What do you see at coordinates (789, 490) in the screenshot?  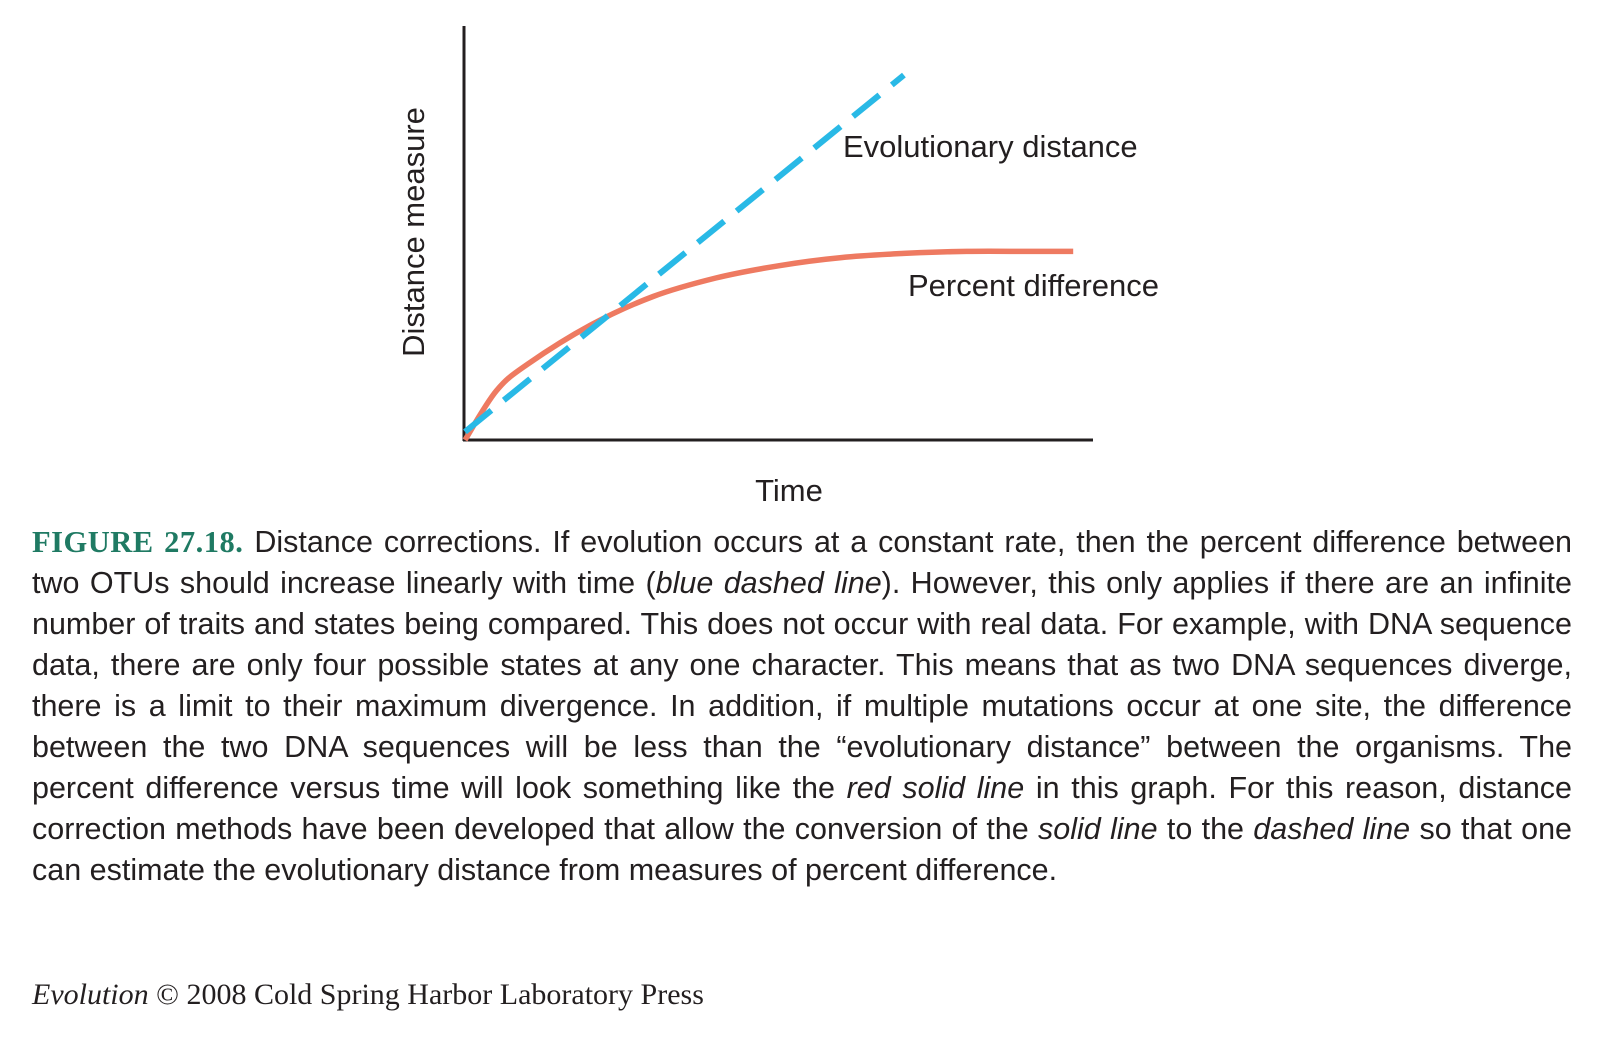 I see `x-axis-label: Time` at bounding box center [789, 490].